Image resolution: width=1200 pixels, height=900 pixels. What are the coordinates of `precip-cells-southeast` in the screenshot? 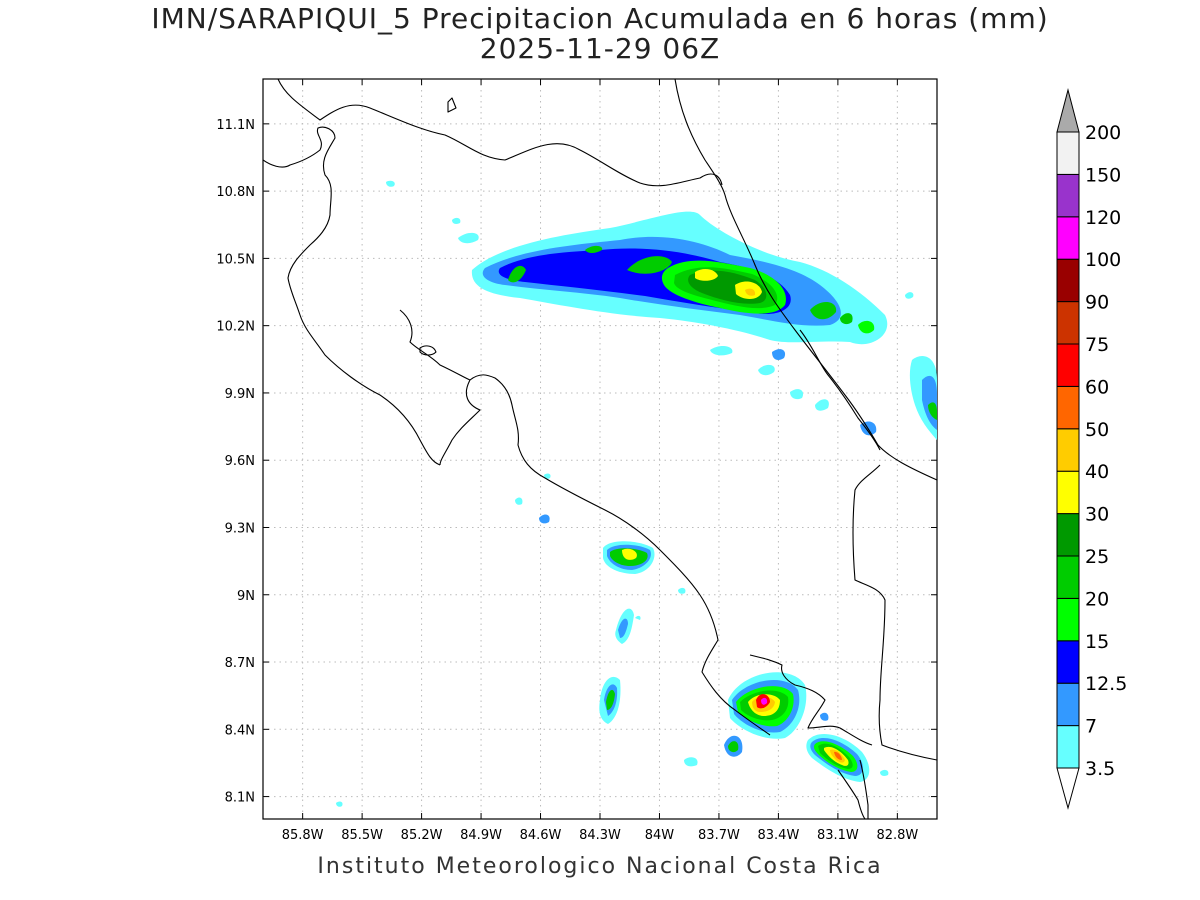 It's located at (612, 739).